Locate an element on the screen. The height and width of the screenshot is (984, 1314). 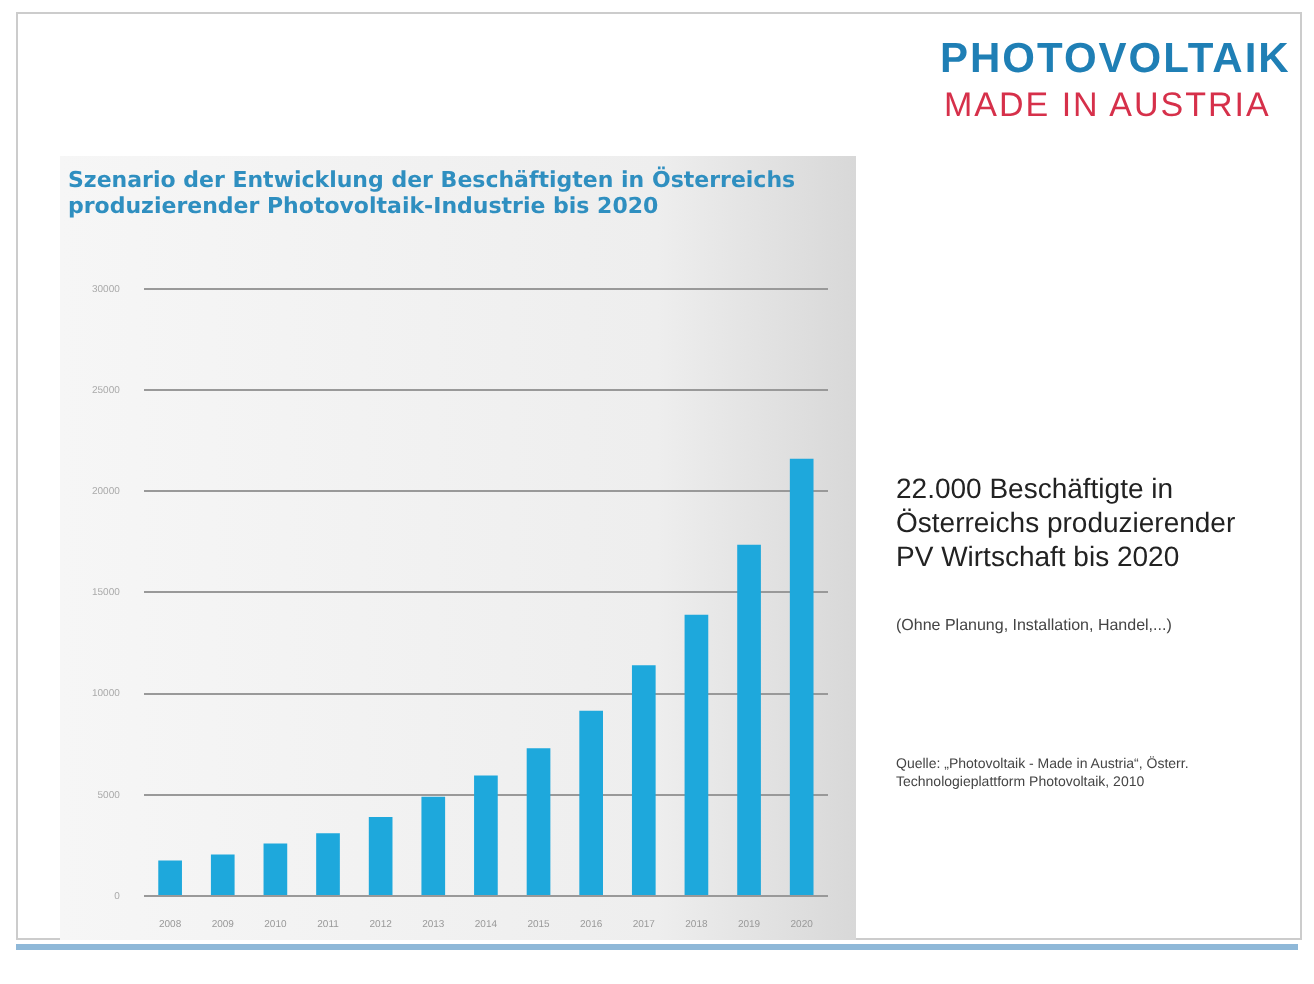
text: (Ohne Planung, Installation, Handel,...) is located at coordinates (1035, 625).